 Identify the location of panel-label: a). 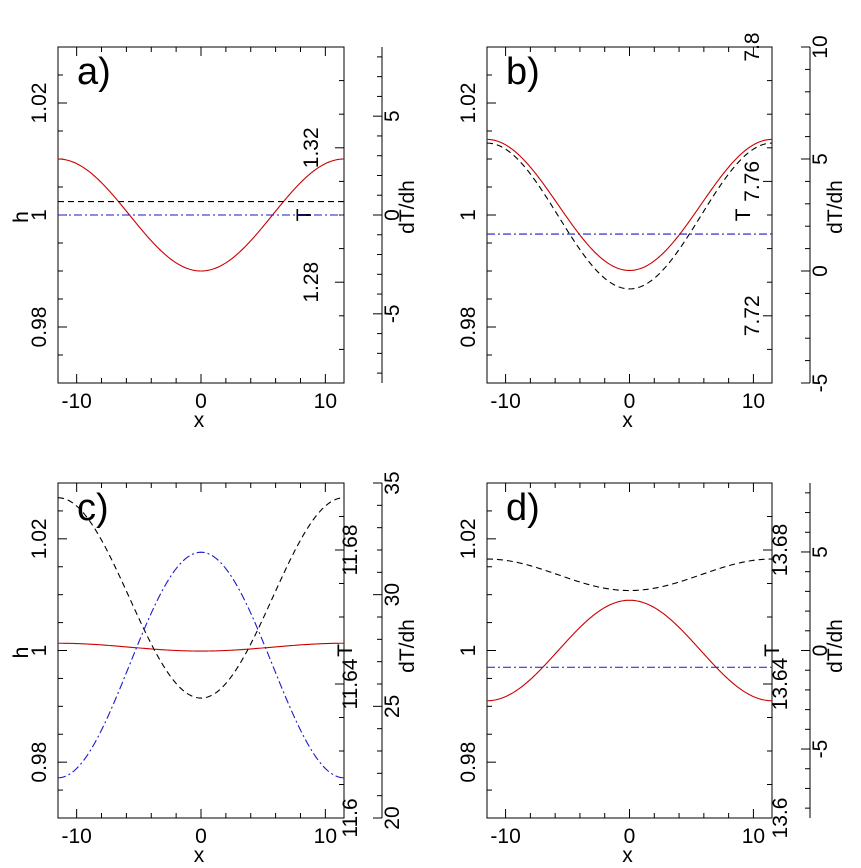
(94, 72).